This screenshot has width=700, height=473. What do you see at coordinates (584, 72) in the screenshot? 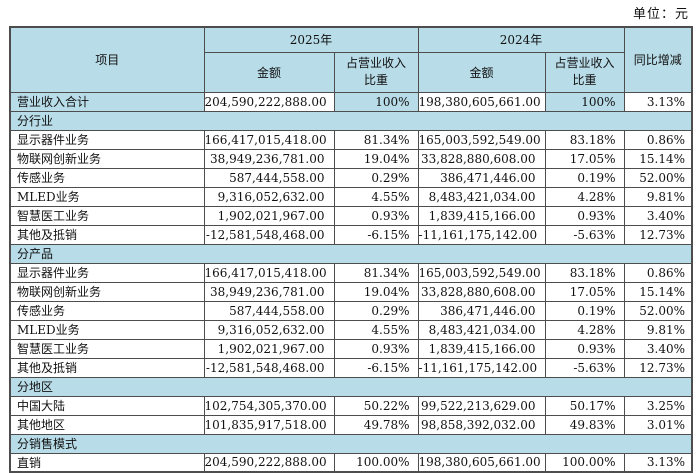
I see `header-share-2024: 占营业收入比重` at bounding box center [584, 72].